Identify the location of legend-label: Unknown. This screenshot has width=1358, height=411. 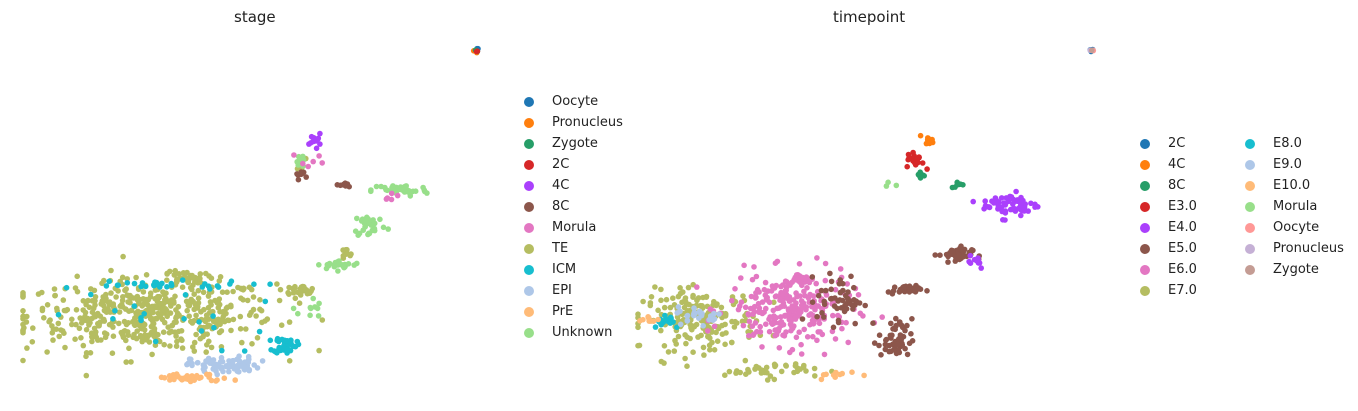
(582, 332).